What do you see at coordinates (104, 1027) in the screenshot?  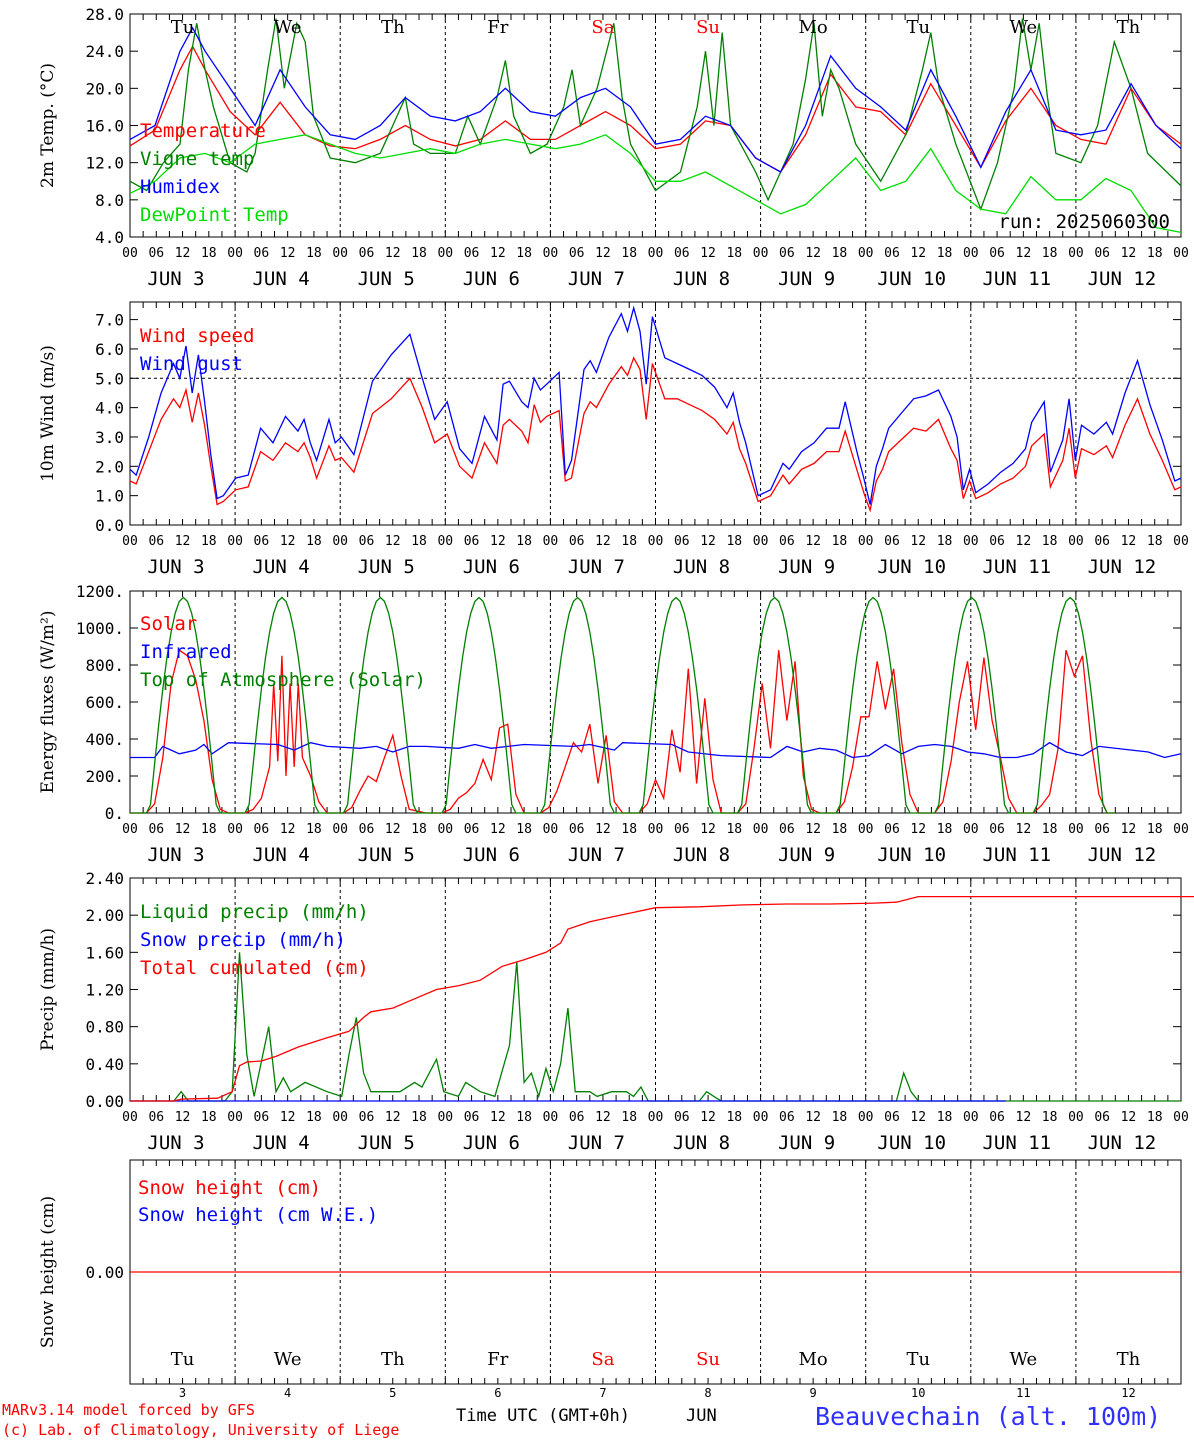 I see `y-tick-label: 0.80` at bounding box center [104, 1027].